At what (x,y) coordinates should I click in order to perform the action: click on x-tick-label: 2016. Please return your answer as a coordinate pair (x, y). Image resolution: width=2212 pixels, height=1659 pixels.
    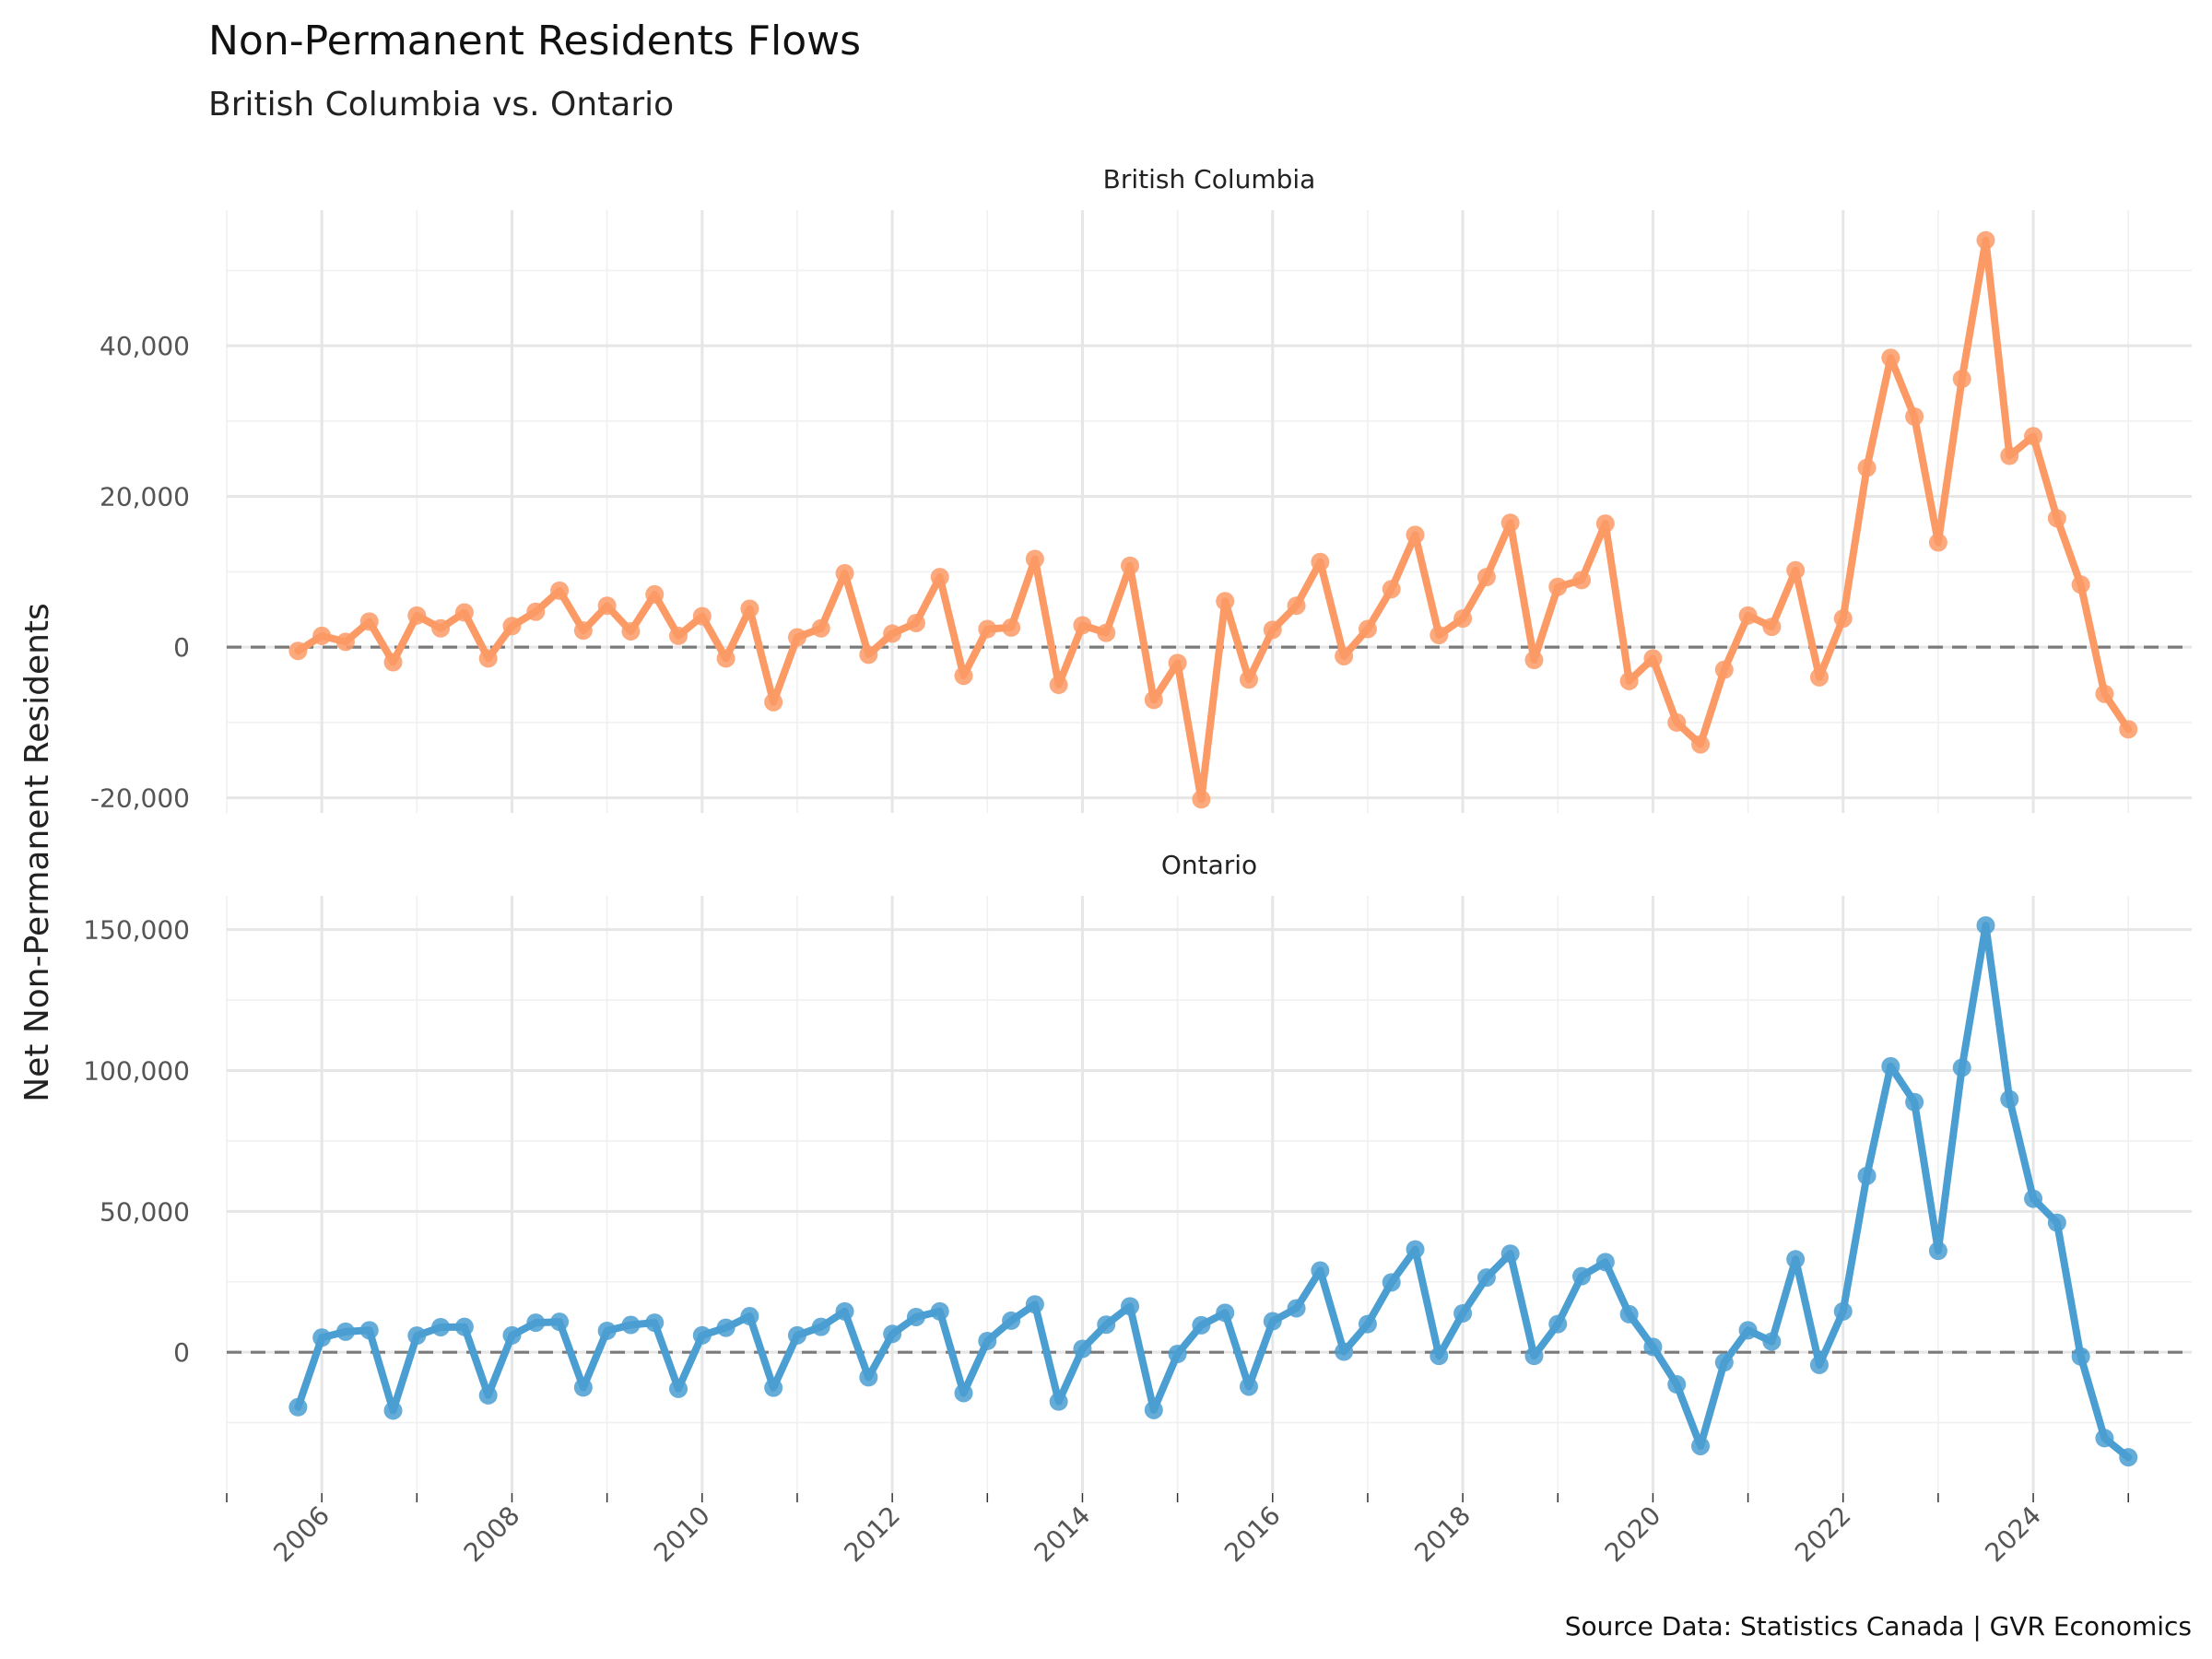
    Looking at the image, I should click on (1252, 1534).